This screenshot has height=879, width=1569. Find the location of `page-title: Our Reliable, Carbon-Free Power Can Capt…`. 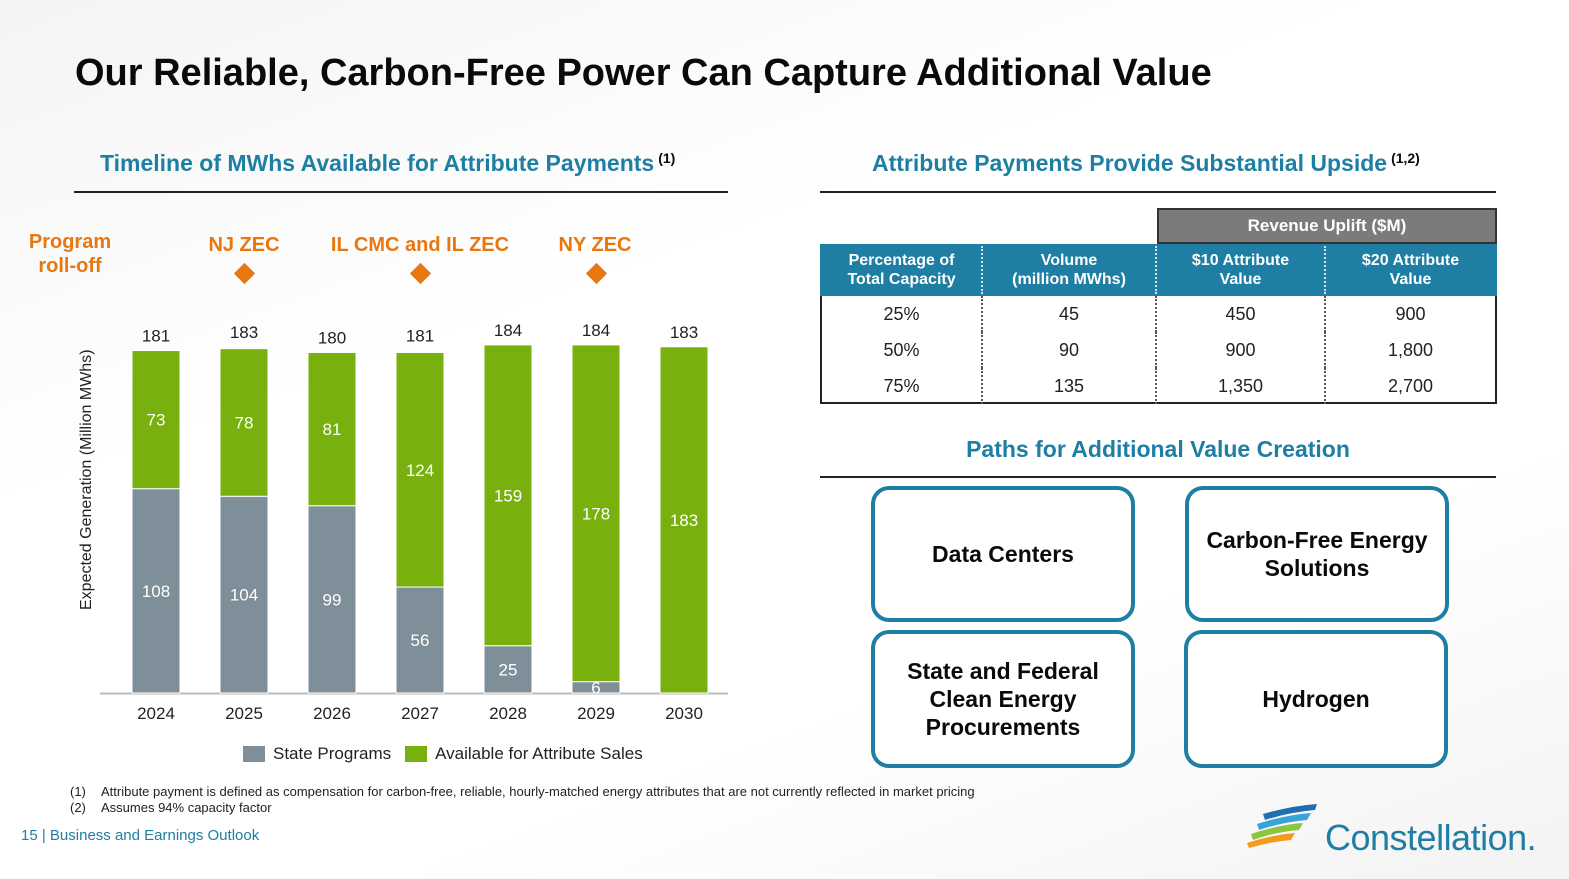

page-title: Our Reliable, Carbon-Free Power Can Capt… is located at coordinates (643, 73).